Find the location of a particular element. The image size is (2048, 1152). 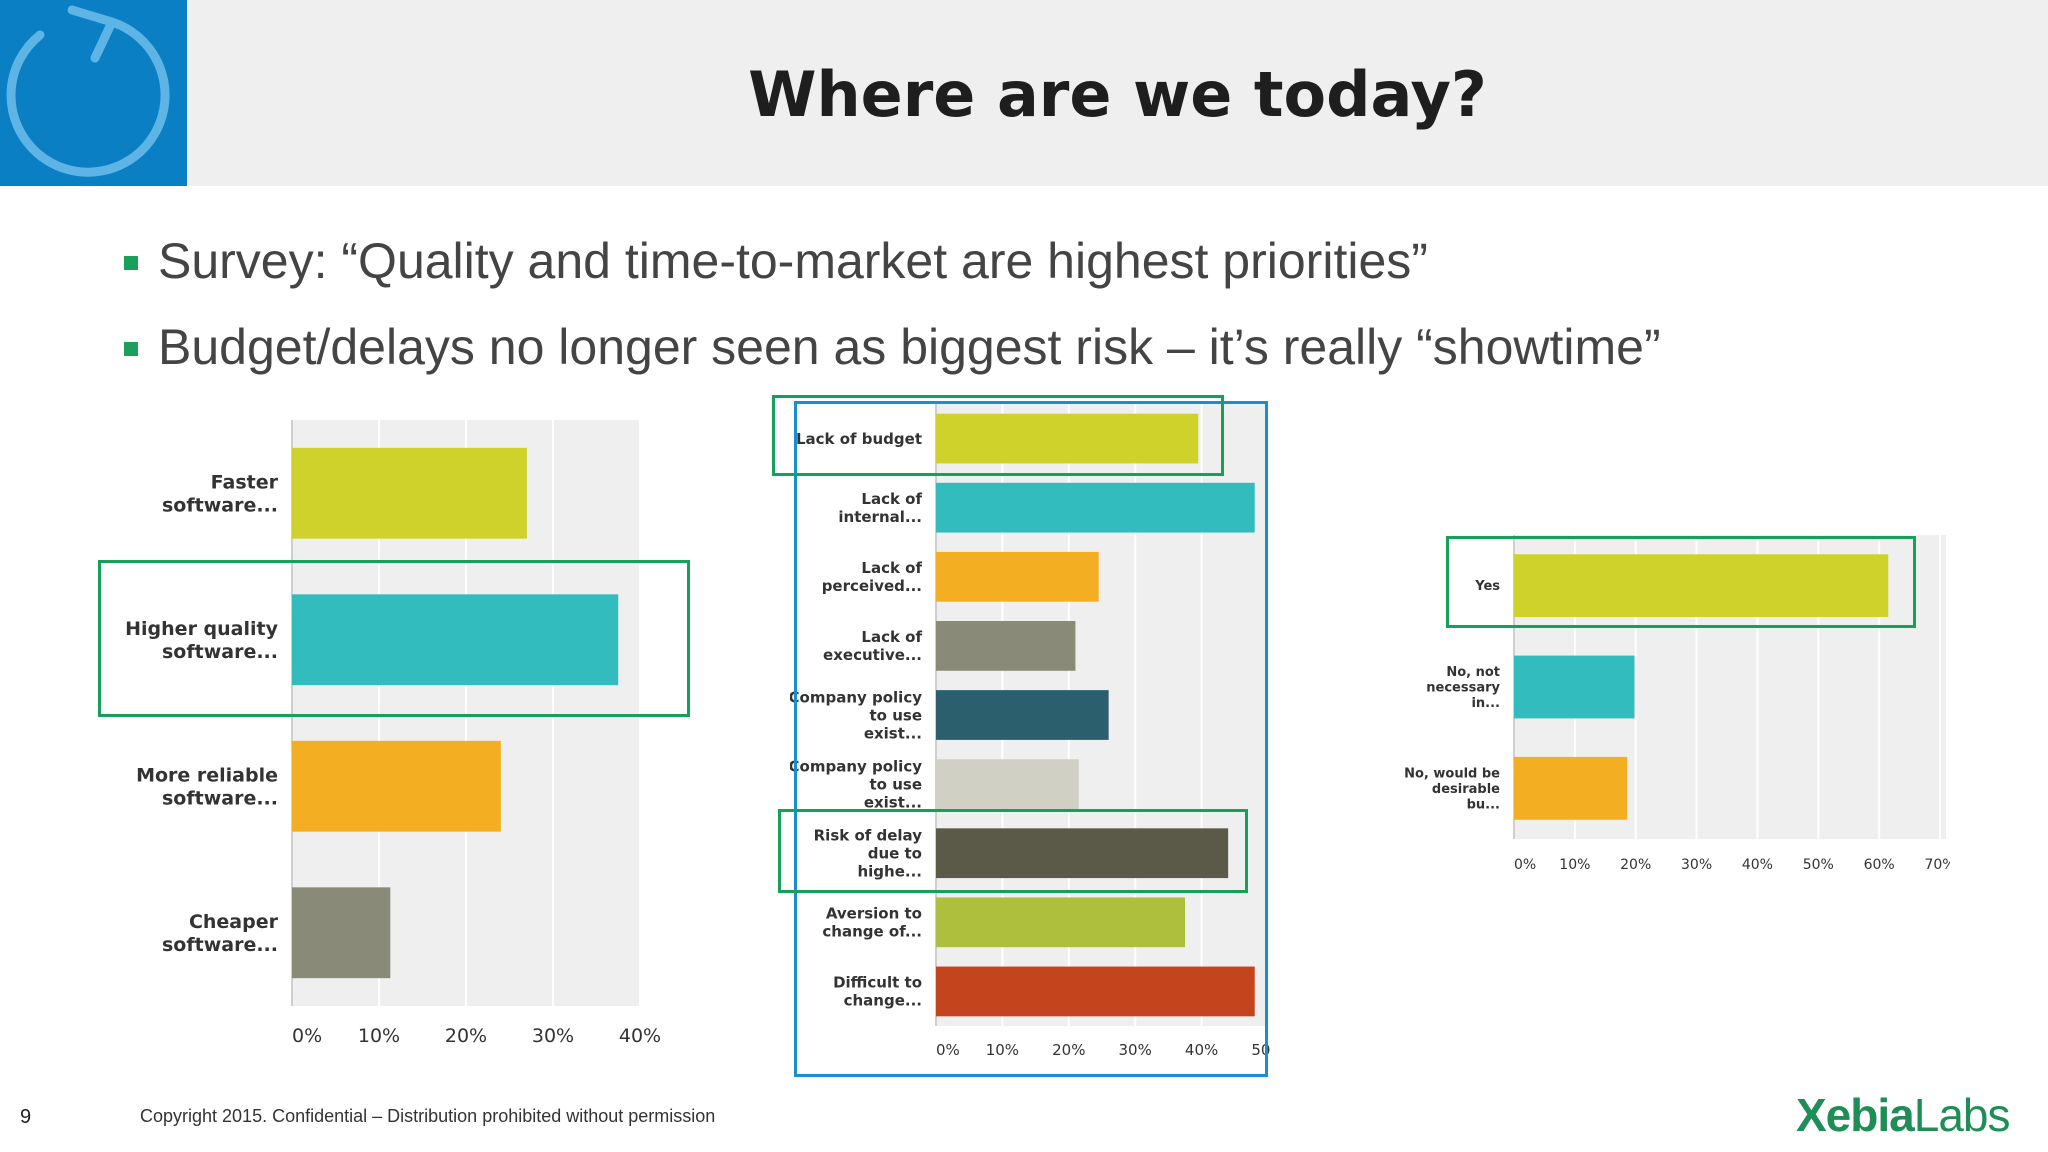

highlight-box-delay is located at coordinates (1013, 851).